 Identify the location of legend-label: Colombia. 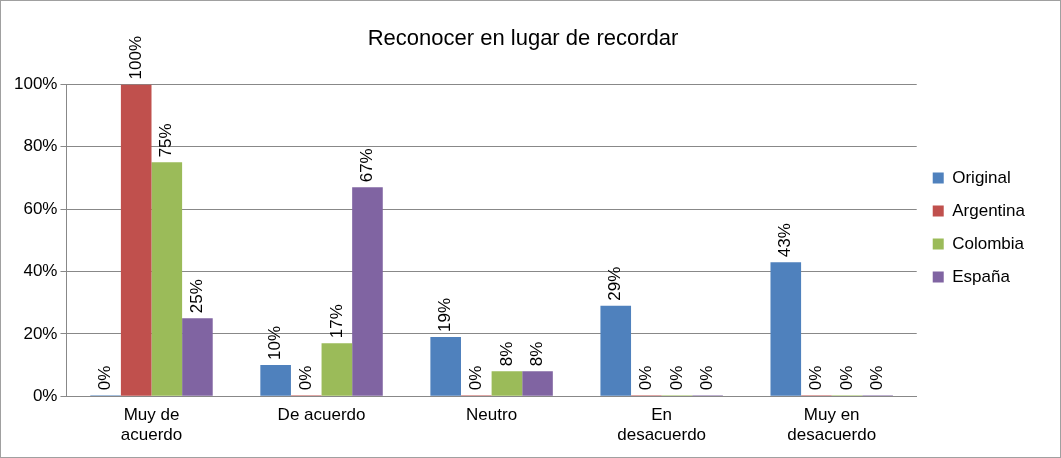
(988, 243).